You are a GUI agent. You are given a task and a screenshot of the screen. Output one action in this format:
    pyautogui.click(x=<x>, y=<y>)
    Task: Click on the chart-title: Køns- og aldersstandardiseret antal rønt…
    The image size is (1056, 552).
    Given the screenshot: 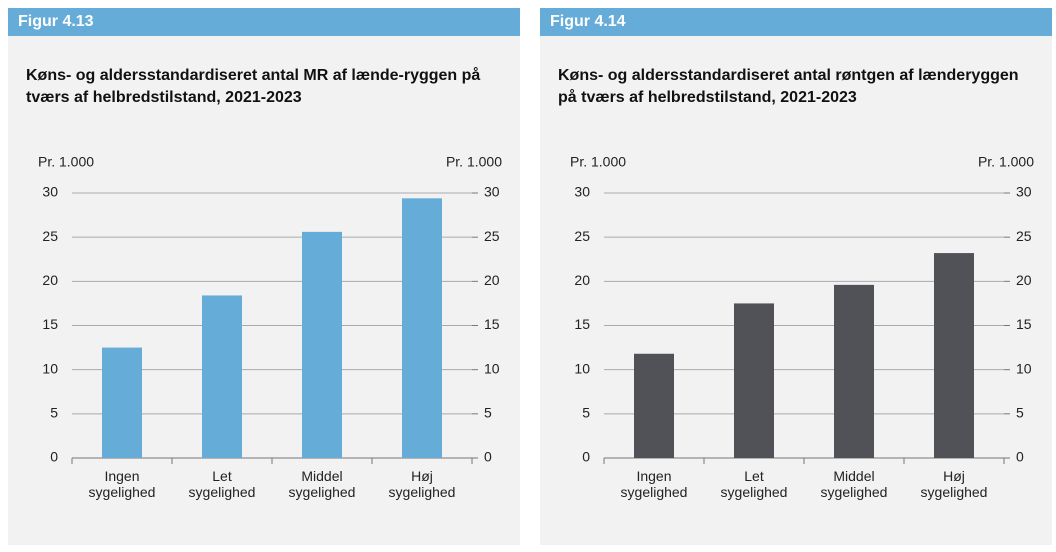 What is the action you would take?
    pyautogui.click(x=788, y=86)
    